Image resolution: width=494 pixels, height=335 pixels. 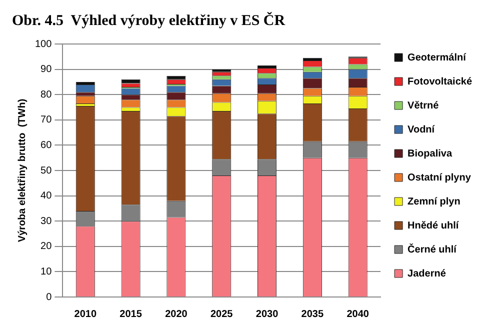 What do you see at coordinates (427, 274) in the screenshot?
I see `legend-label: Jaderné` at bounding box center [427, 274].